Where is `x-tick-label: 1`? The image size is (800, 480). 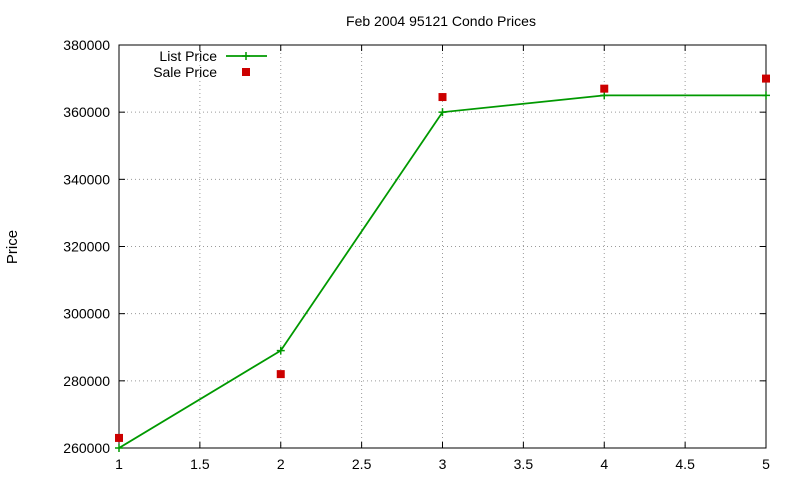 x-tick-label: 1 is located at coordinates (119, 464).